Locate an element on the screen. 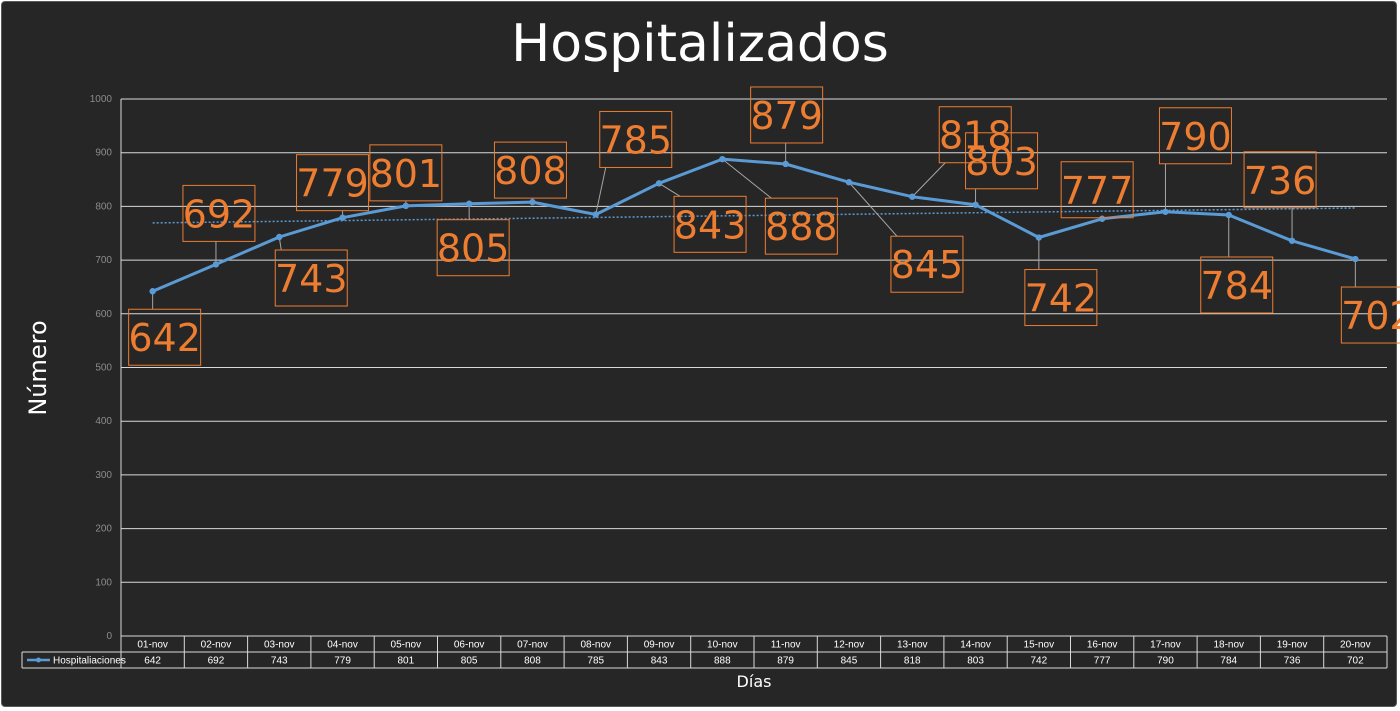 The height and width of the screenshot is (711, 1400). x-tick-label: 17-nov is located at coordinates (1165, 645).